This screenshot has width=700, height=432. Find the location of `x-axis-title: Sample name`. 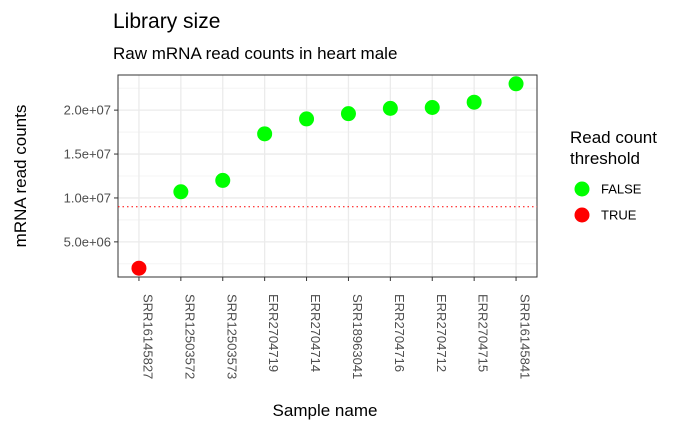

x-axis-title: Sample name is located at coordinates (325, 410).